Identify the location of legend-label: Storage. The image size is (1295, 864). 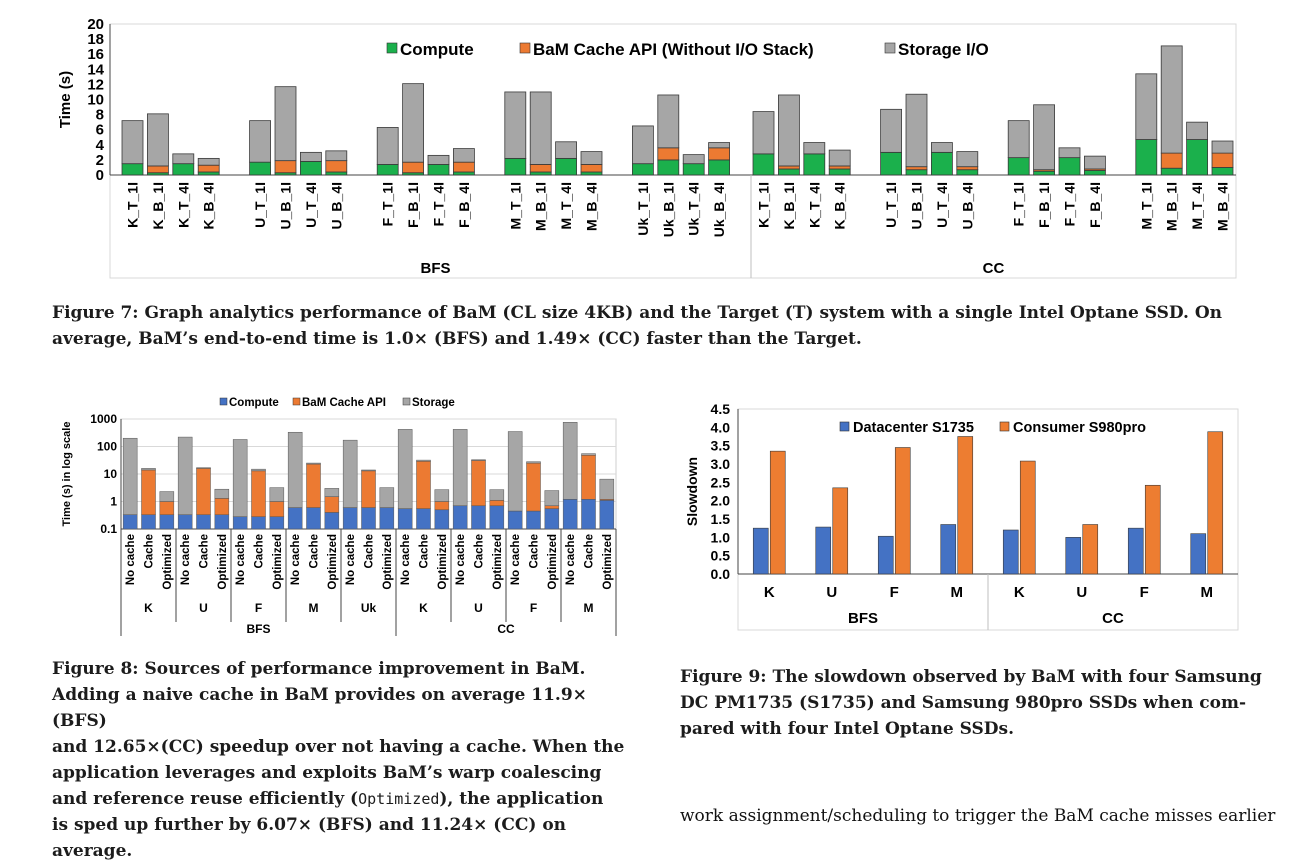
(433, 403).